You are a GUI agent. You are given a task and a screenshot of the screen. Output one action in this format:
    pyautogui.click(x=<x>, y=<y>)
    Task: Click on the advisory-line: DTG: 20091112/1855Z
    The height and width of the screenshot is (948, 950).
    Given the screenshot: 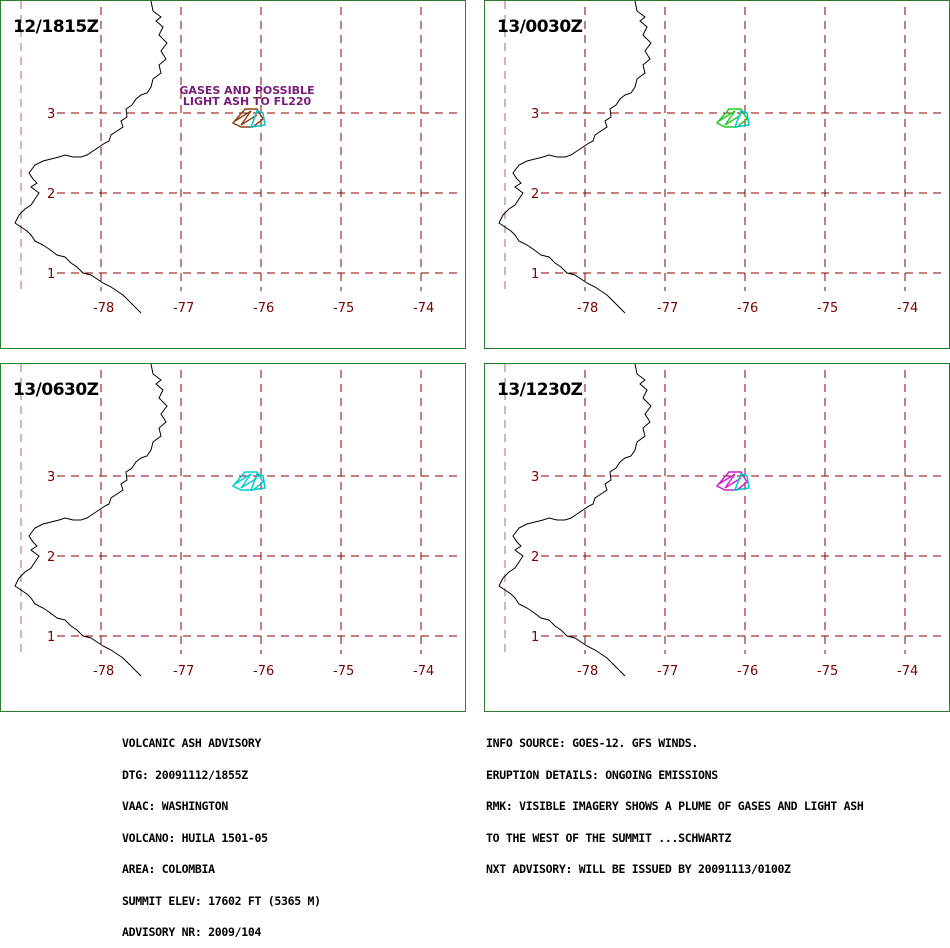 What is the action you would take?
    pyautogui.click(x=185, y=774)
    